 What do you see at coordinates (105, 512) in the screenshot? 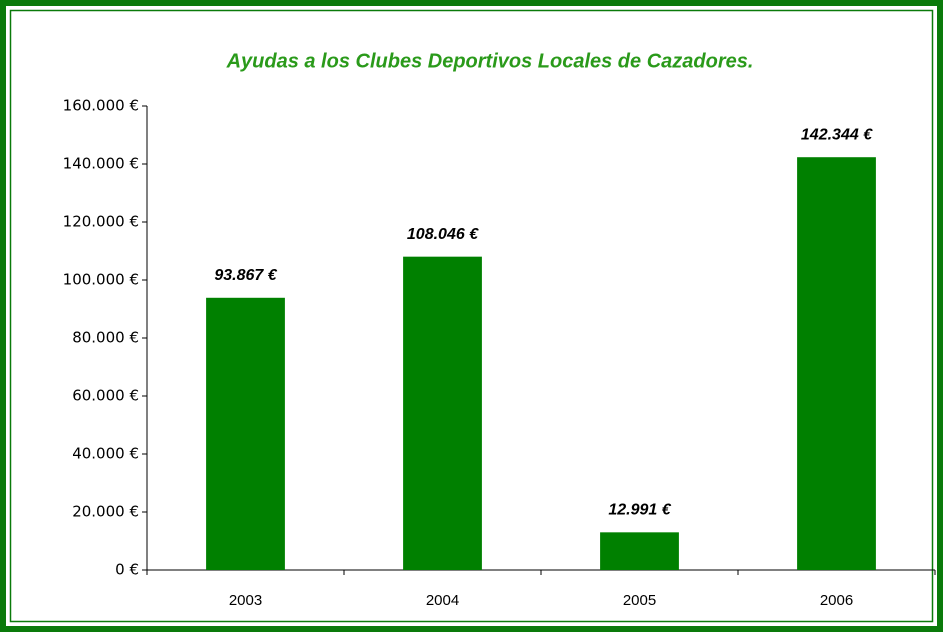
I see `y-tick-label: 20.000 €` at bounding box center [105, 512].